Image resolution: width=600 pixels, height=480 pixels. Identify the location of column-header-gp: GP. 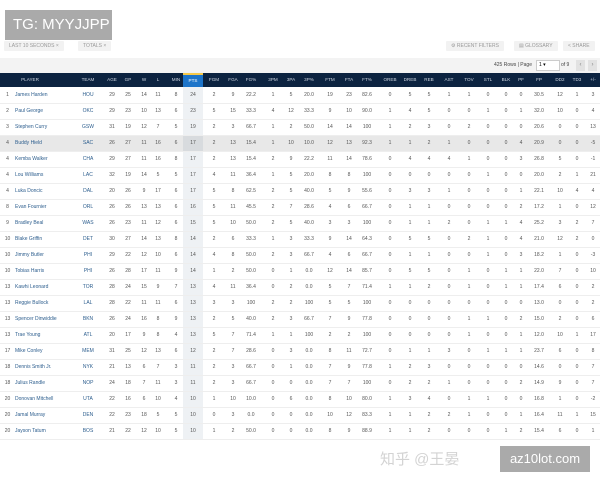
(128, 79).